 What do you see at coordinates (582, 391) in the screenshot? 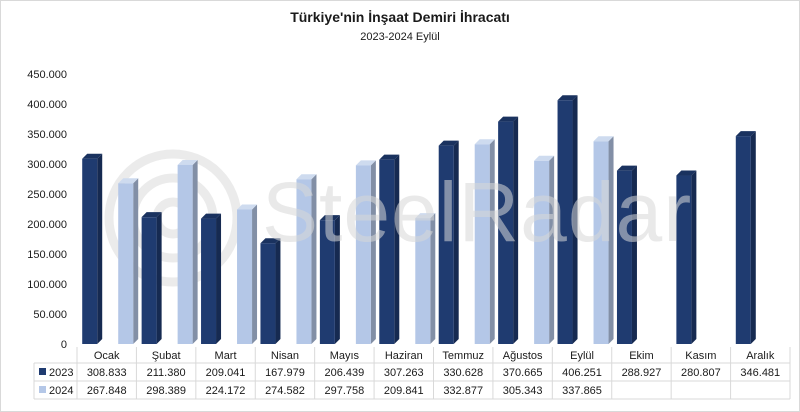
I see `data-label: 337.865` at bounding box center [582, 391].